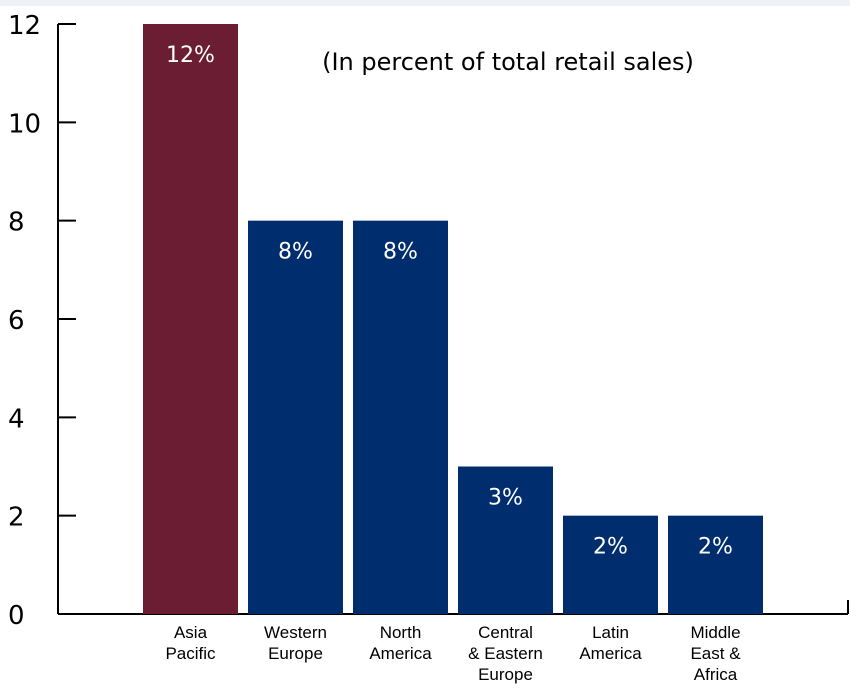  What do you see at coordinates (16, 223) in the screenshot?
I see `y-tick-label: 8` at bounding box center [16, 223].